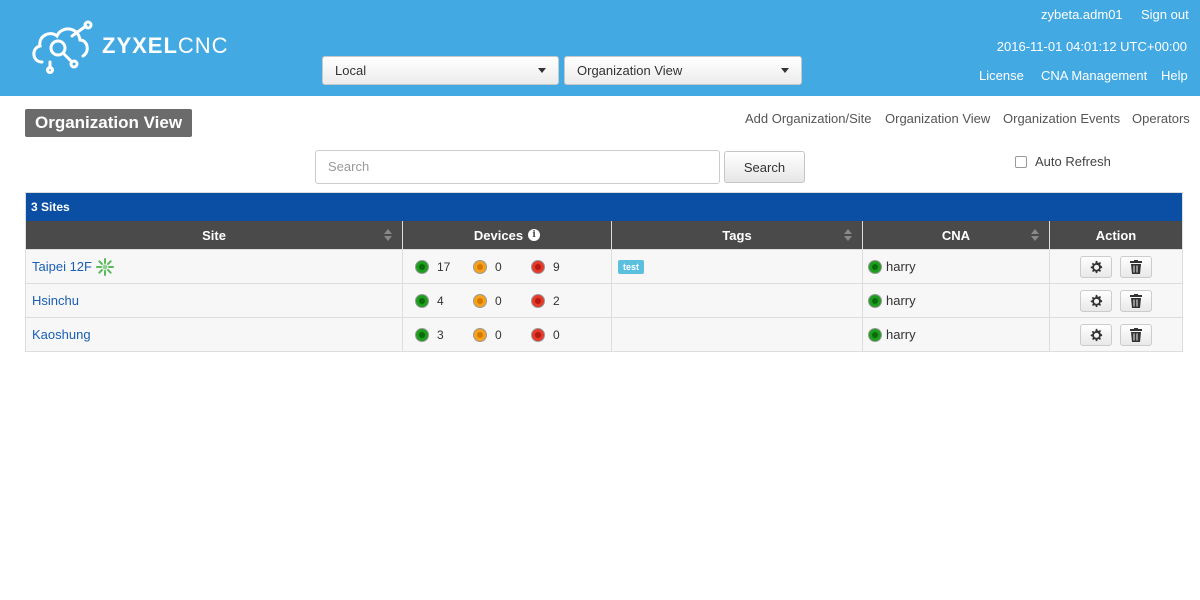  Describe the element at coordinates (938, 118) in the screenshot. I see `organization-view-link: Organization View` at that location.